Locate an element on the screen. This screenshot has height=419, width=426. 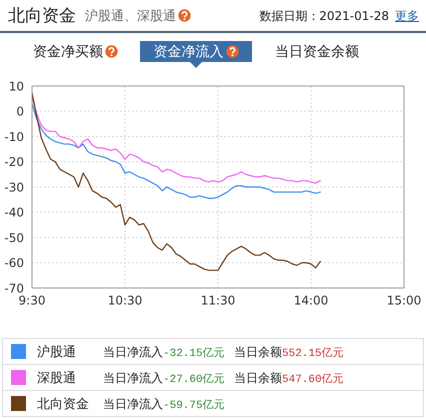
legend-label: 深股通 is located at coordinates (56, 378).